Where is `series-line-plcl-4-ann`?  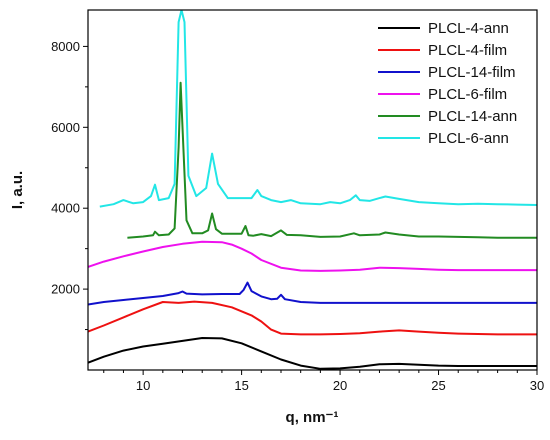 series-line-plcl-4-ann is located at coordinates (312, 353).